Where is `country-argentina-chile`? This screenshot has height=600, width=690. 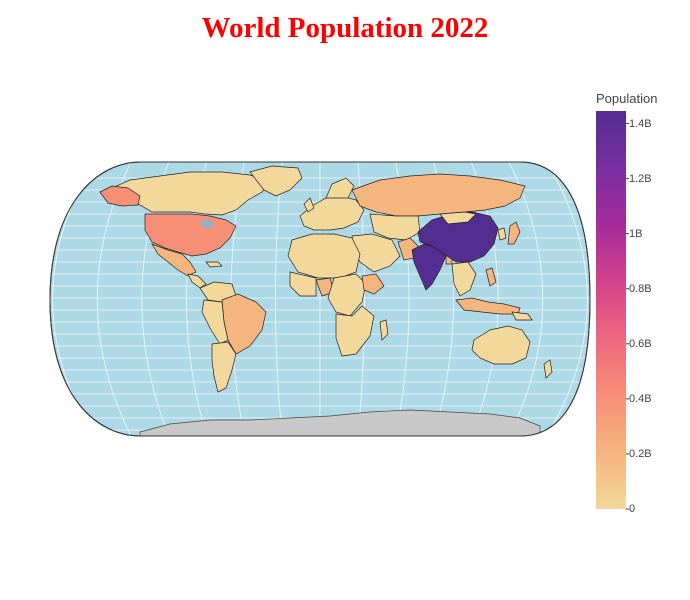
country-argentina-chile is located at coordinates (224, 367).